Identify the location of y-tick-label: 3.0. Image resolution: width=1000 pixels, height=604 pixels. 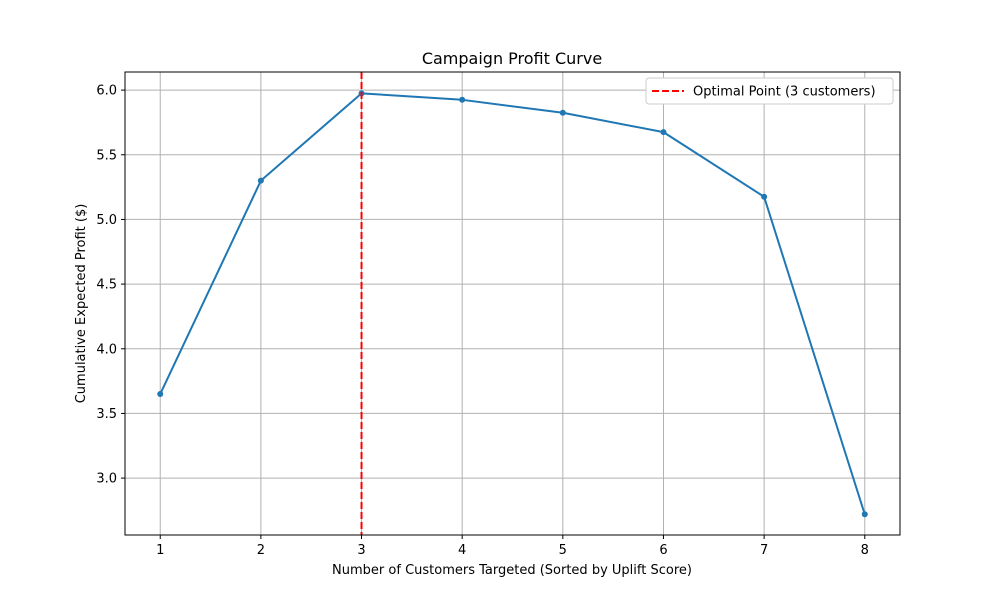
(106, 479).